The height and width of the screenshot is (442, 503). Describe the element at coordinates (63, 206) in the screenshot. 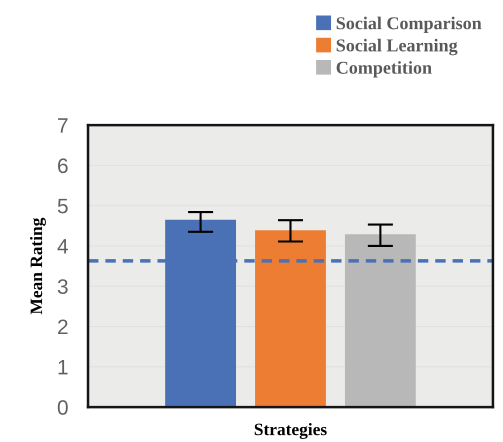

I see `y-tick-label: 5` at that location.